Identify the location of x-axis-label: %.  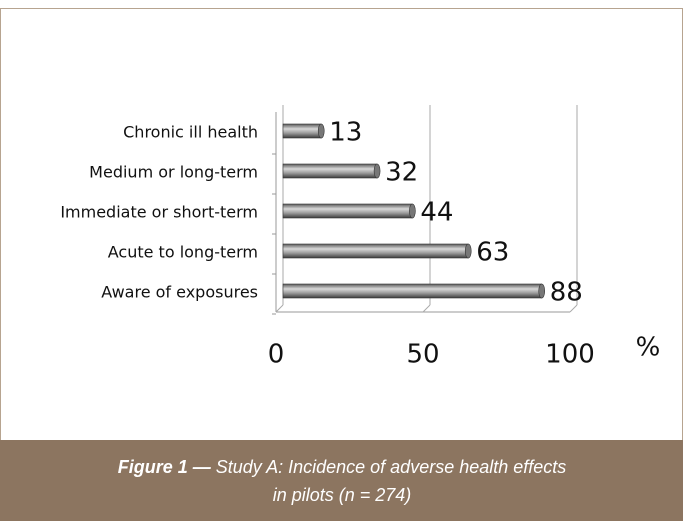
(648, 348).